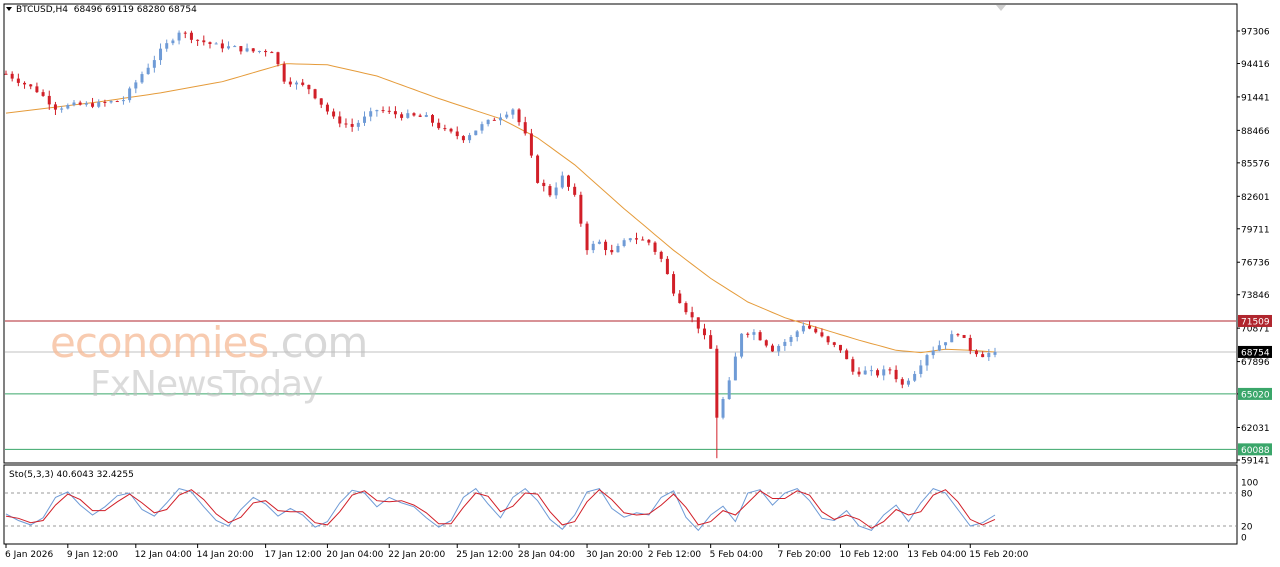 The image size is (1280, 567). What do you see at coordinates (1255, 296) in the screenshot?
I see `price-tick-73846: 73846` at bounding box center [1255, 296].